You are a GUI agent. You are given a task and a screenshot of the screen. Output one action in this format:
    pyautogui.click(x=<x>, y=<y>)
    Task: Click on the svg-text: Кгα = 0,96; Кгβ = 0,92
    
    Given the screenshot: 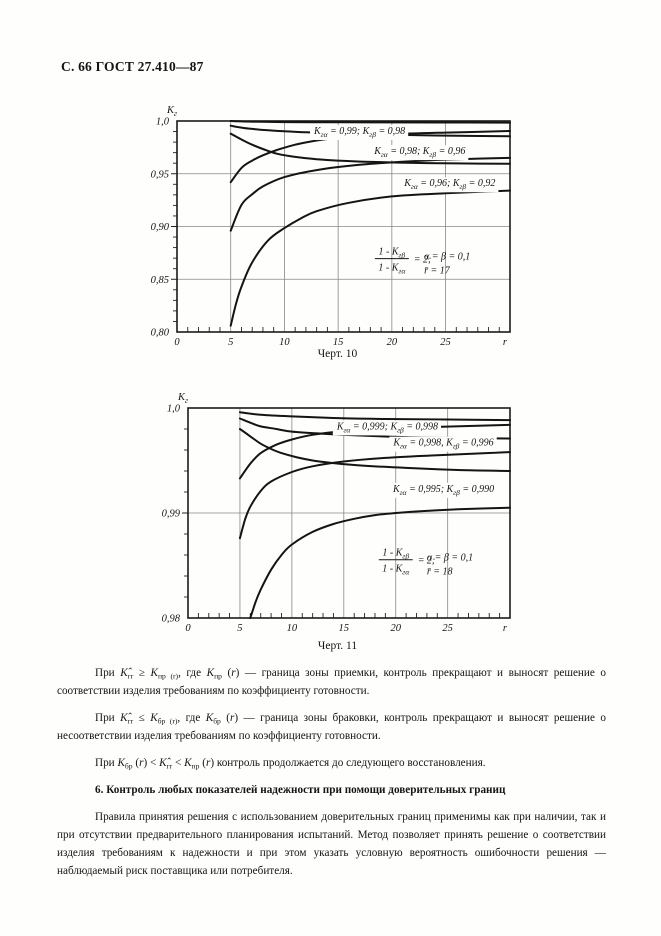 What is the action you would take?
    pyautogui.click(x=449, y=184)
    